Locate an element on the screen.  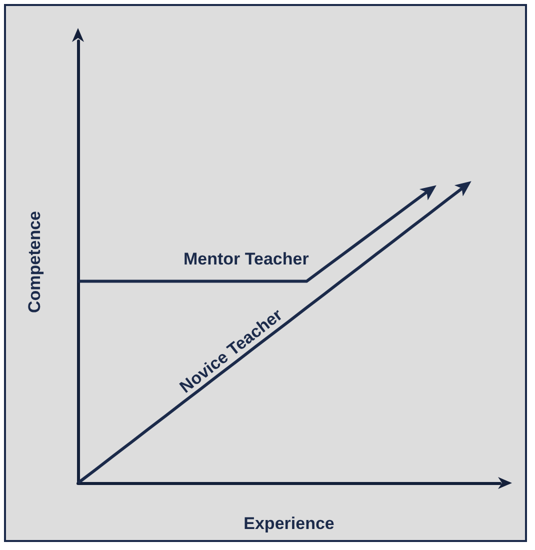
y-axis-title: Competence is located at coordinates (34, 262).